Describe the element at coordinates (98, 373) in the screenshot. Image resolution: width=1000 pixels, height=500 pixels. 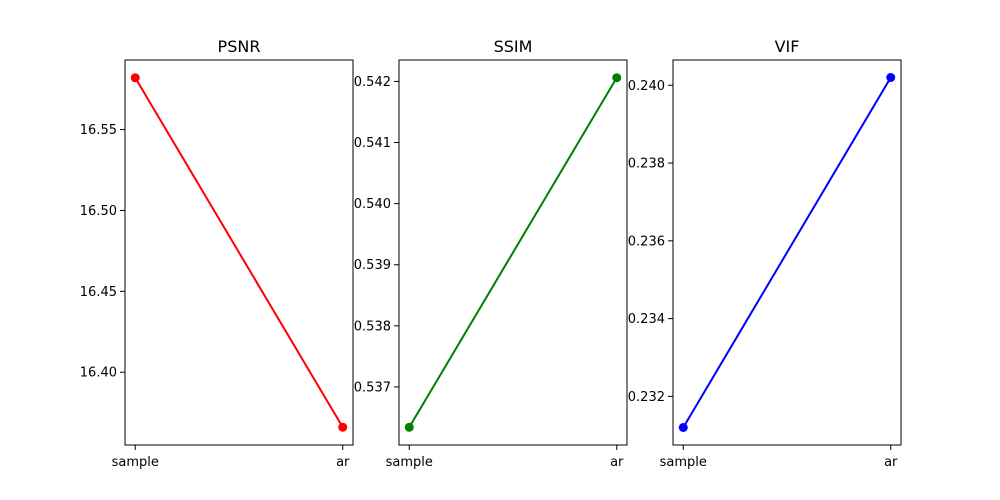
I see `y-tick-label: 16.40` at that location.